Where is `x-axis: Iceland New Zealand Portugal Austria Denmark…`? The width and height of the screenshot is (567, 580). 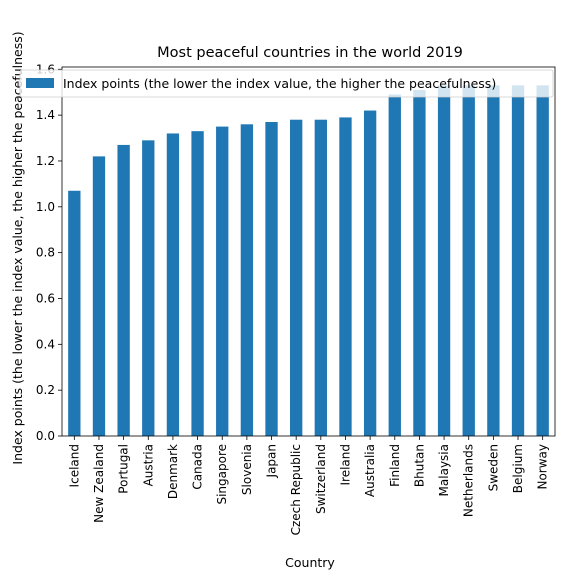 x-axis: Iceland New Zealand Portugal Austria Denmark… is located at coordinates (308, 485).